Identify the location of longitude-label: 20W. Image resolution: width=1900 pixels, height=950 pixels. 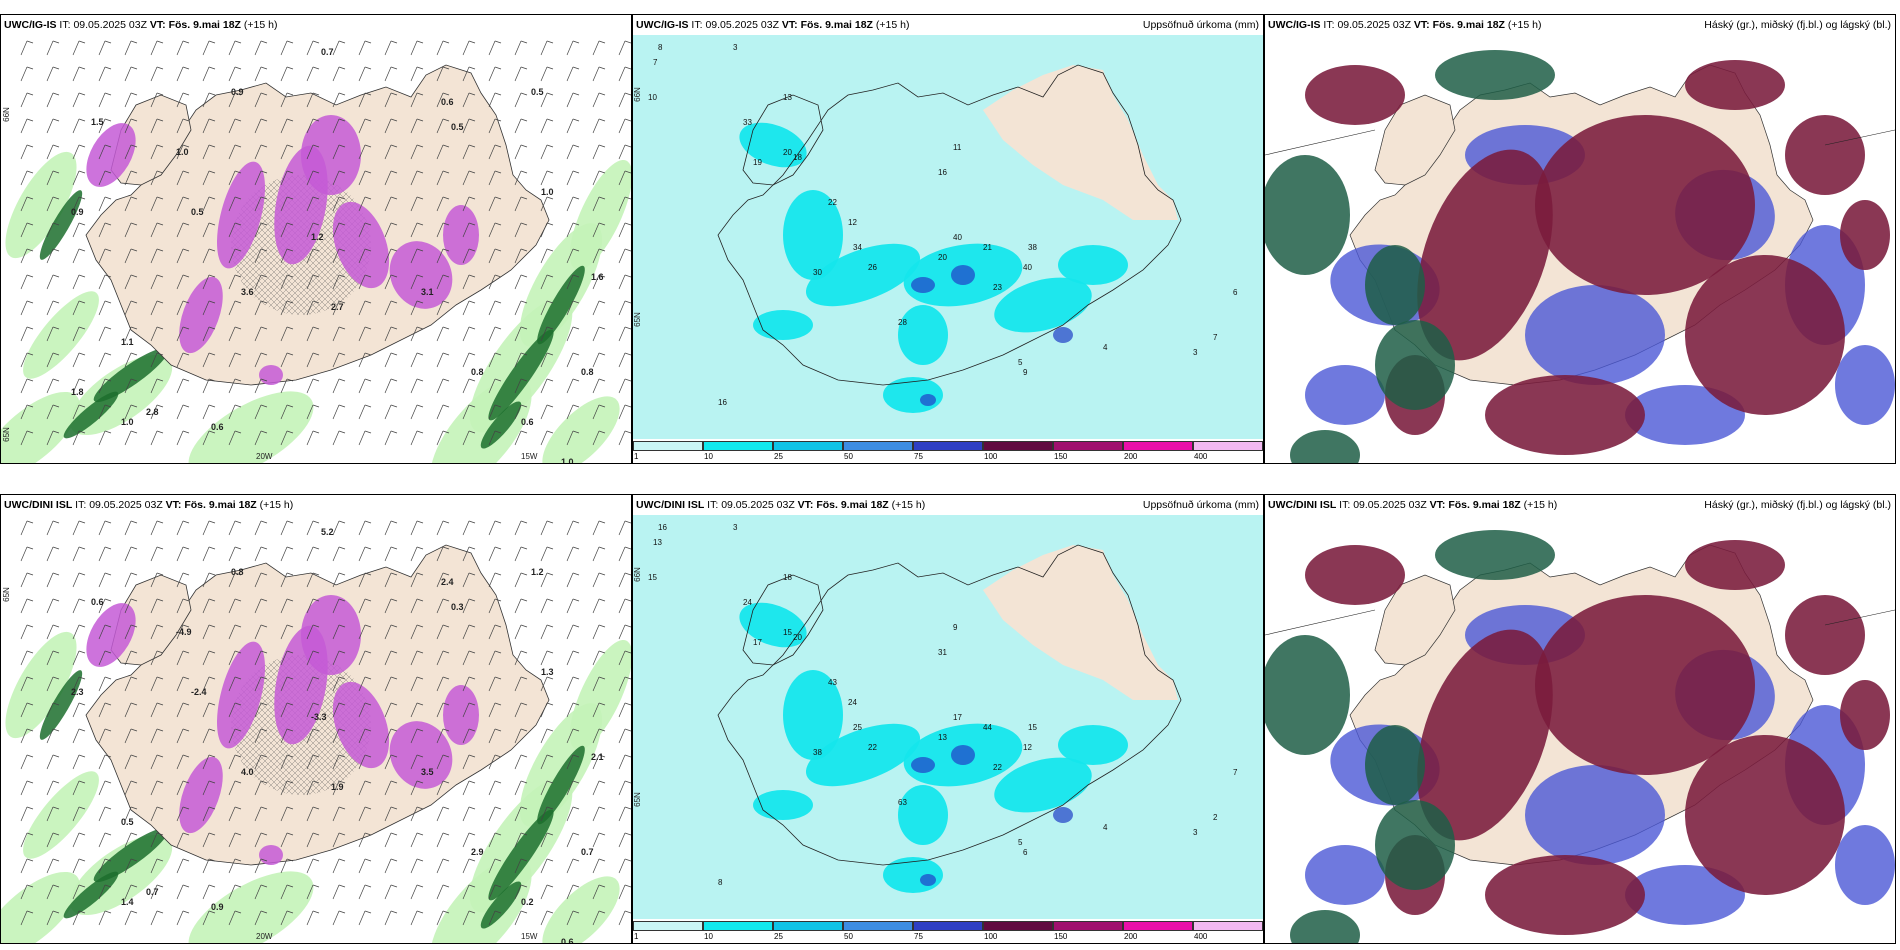
(264, 936).